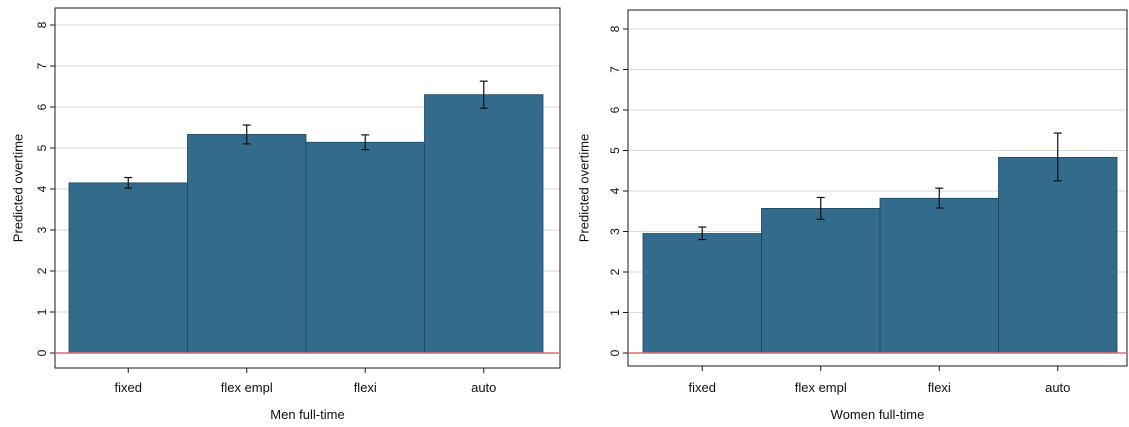  What do you see at coordinates (307, 414) in the screenshot?
I see `x-axis-label: Men full-time` at bounding box center [307, 414].